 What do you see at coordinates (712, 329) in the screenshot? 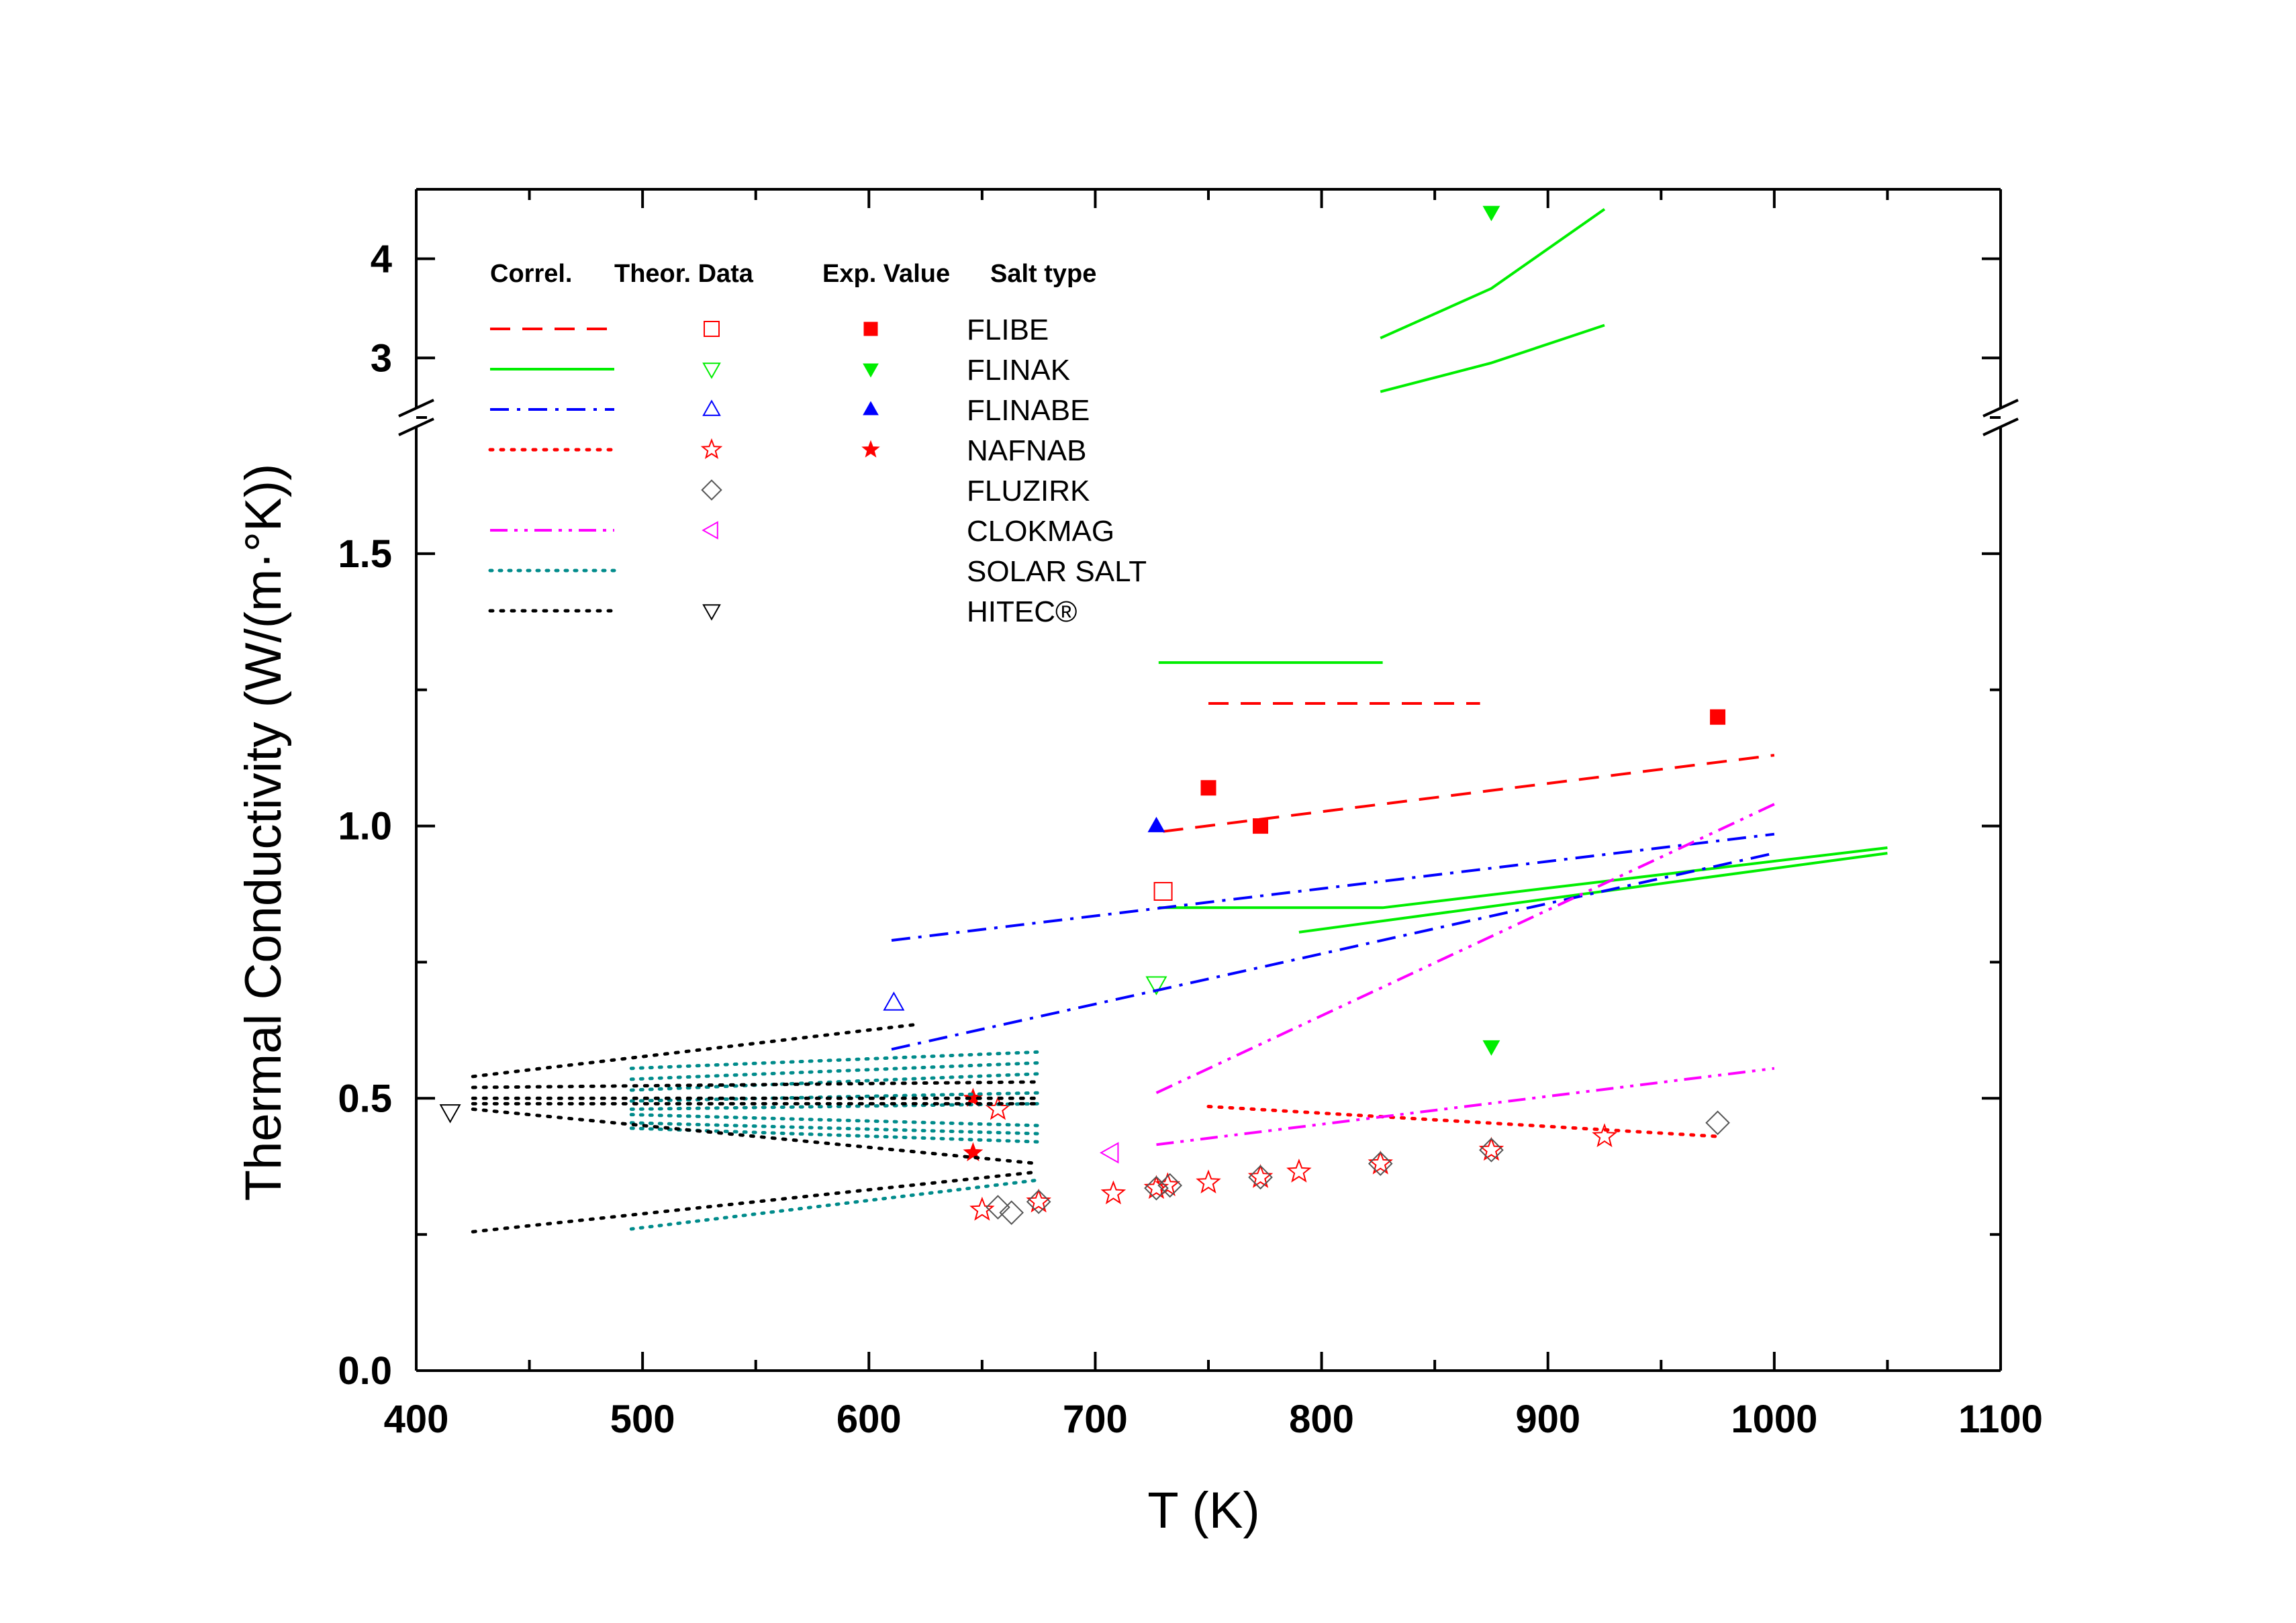
I see `legend-theoretical-marker-flibe` at bounding box center [712, 329].